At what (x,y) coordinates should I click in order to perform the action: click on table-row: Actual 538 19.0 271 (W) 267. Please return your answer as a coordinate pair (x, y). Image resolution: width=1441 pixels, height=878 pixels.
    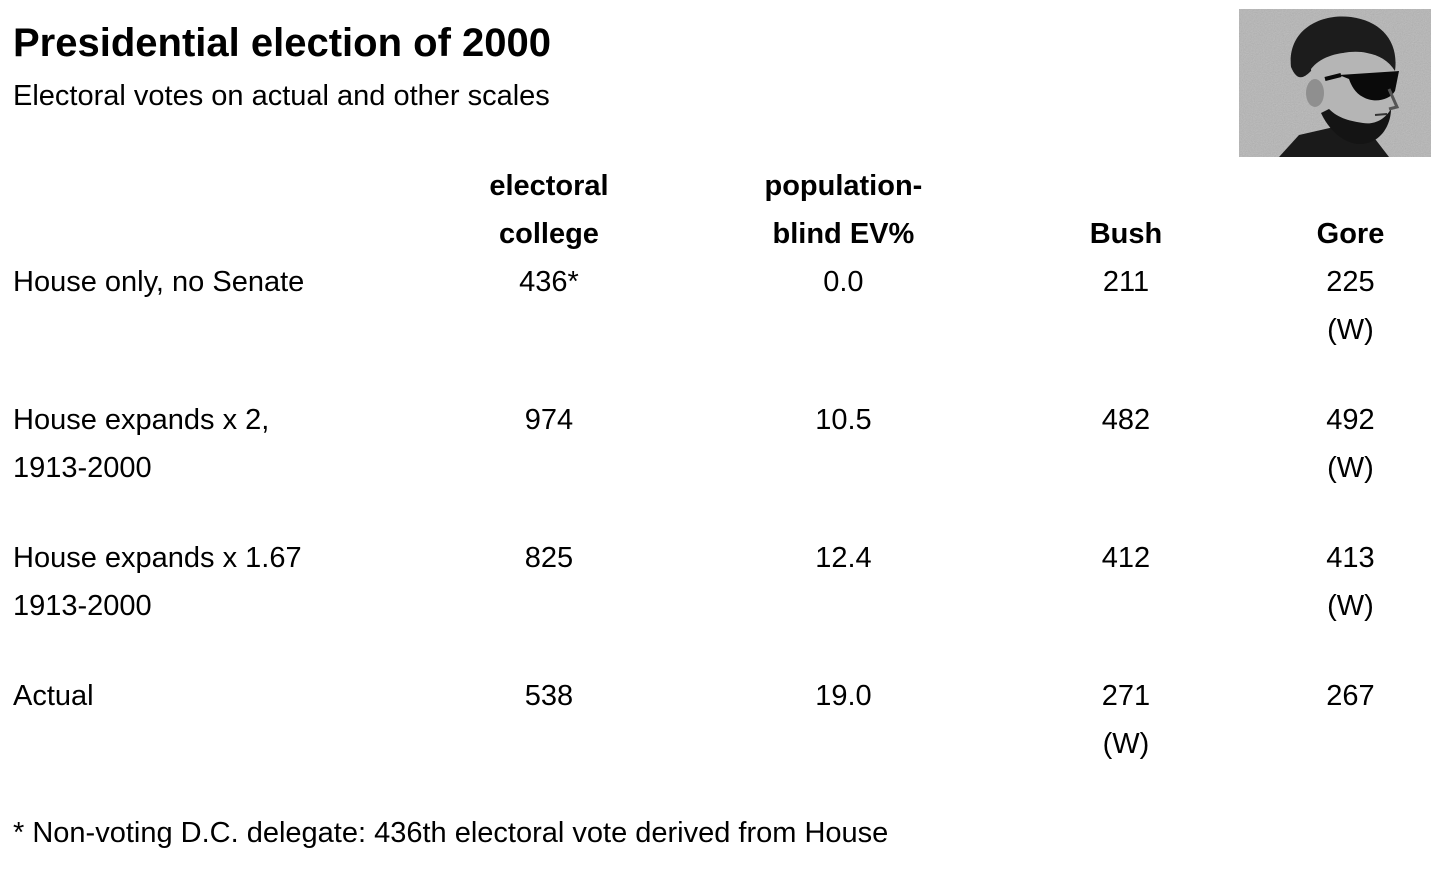
    Looking at the image, I should click on (727, 720).